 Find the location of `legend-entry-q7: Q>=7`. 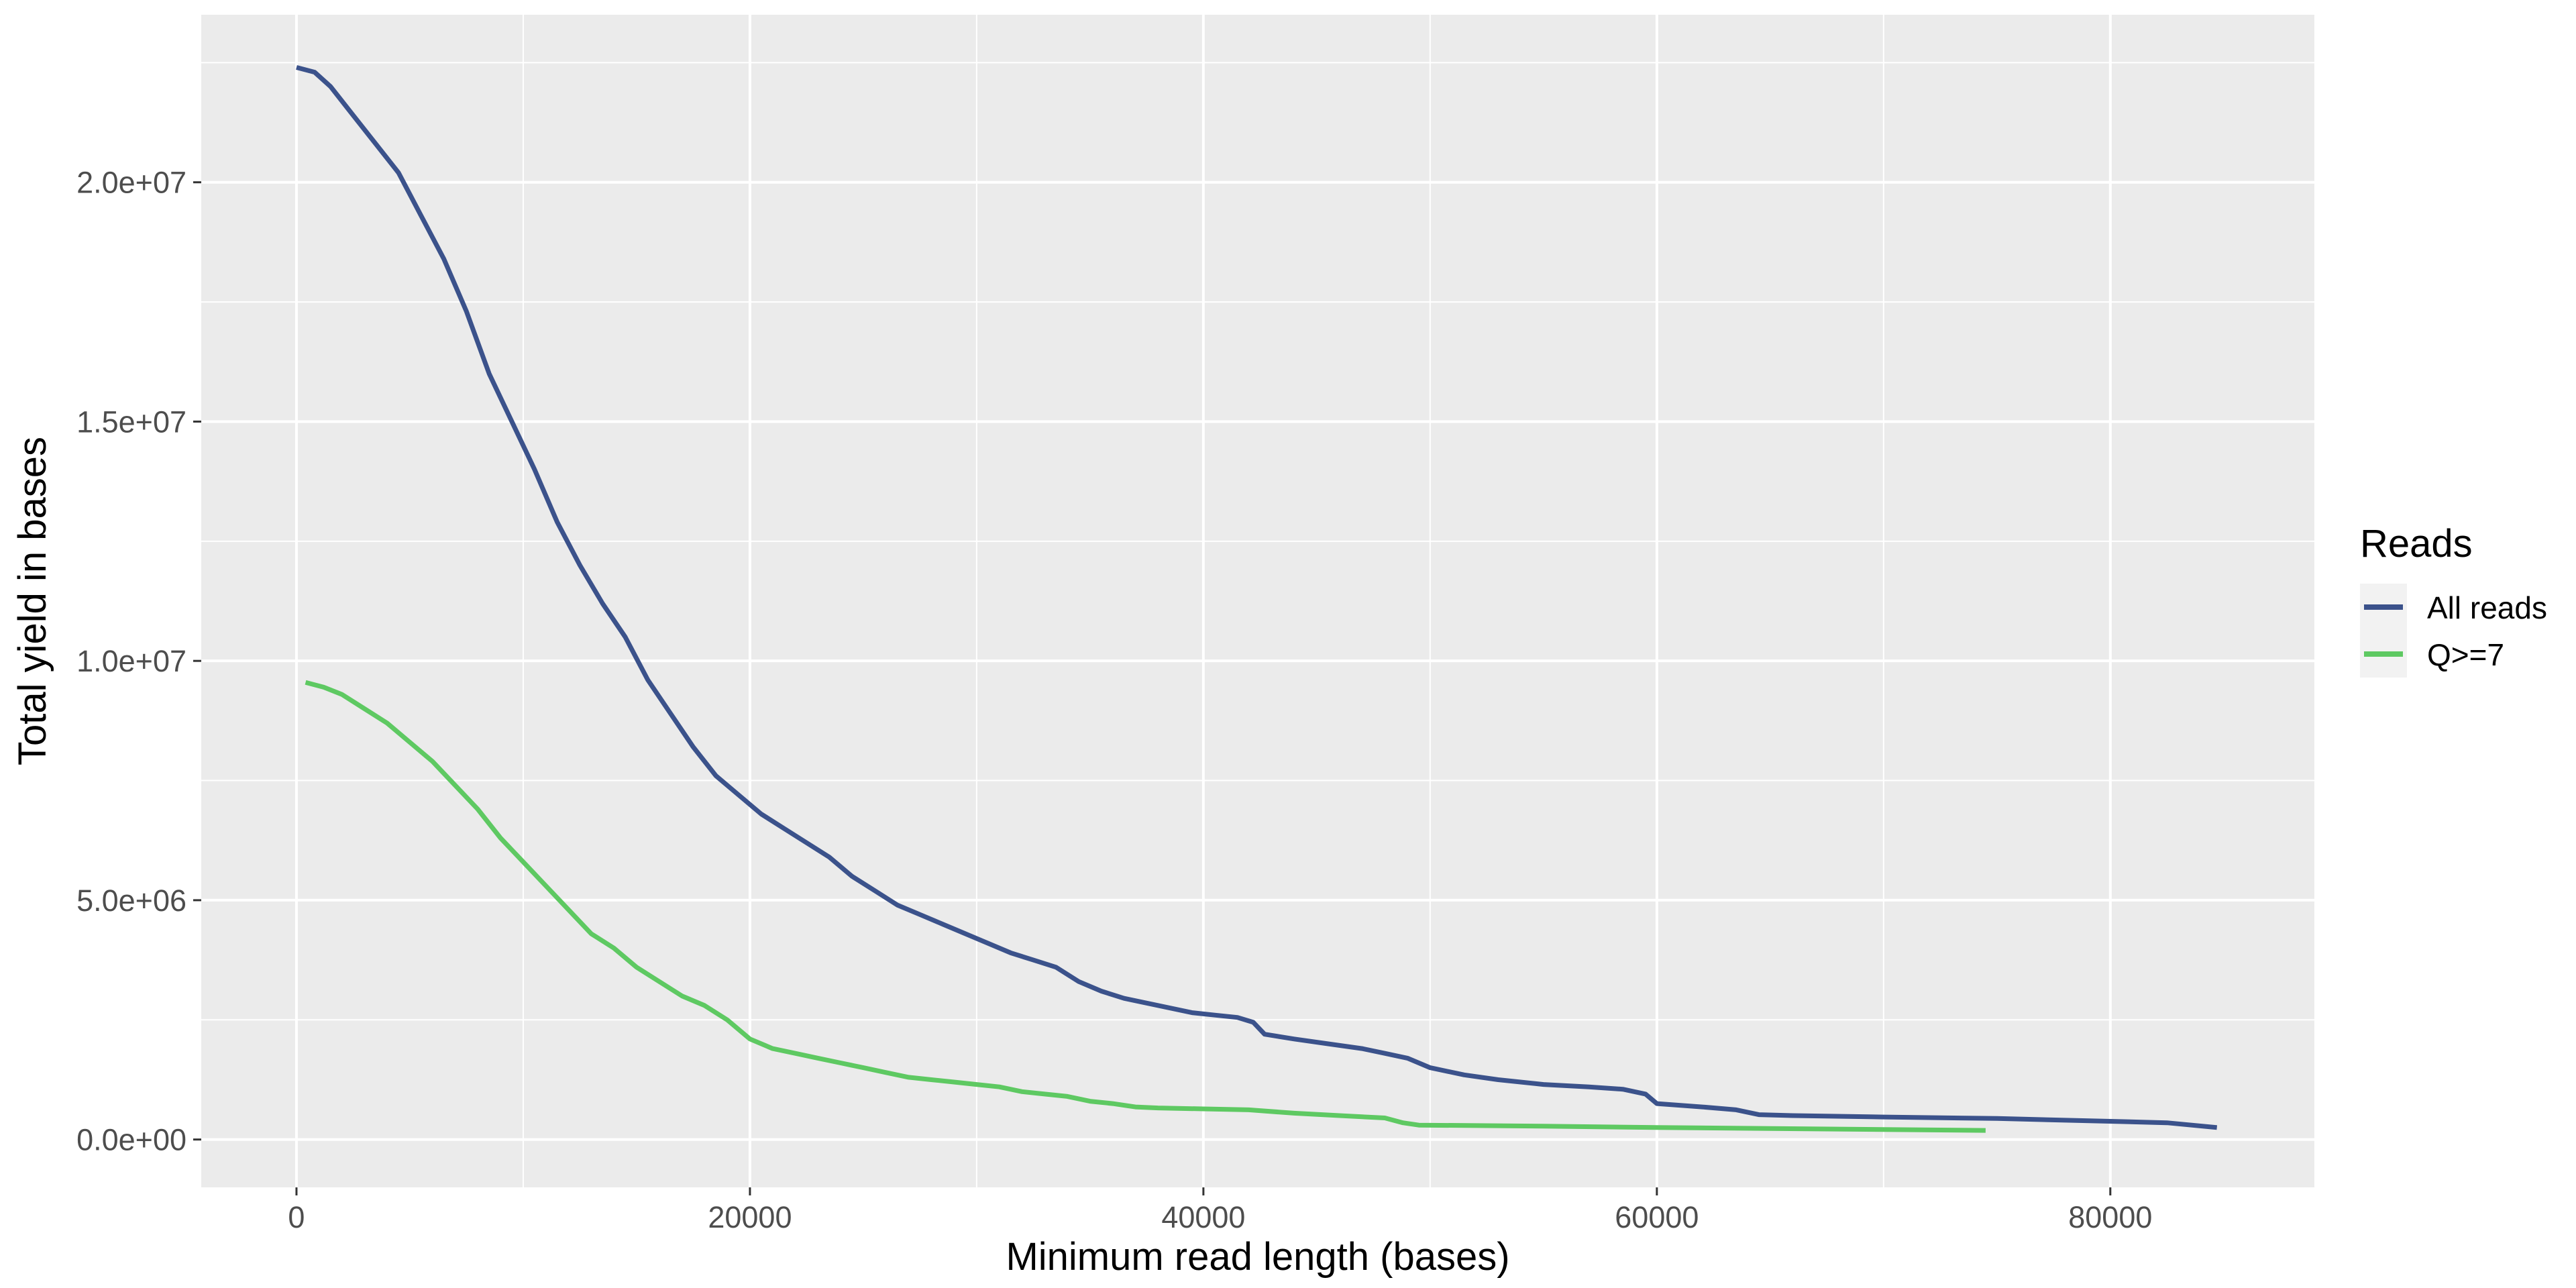

legend-entry-q7: Q>=7 is located at coordinates (2432, 654).